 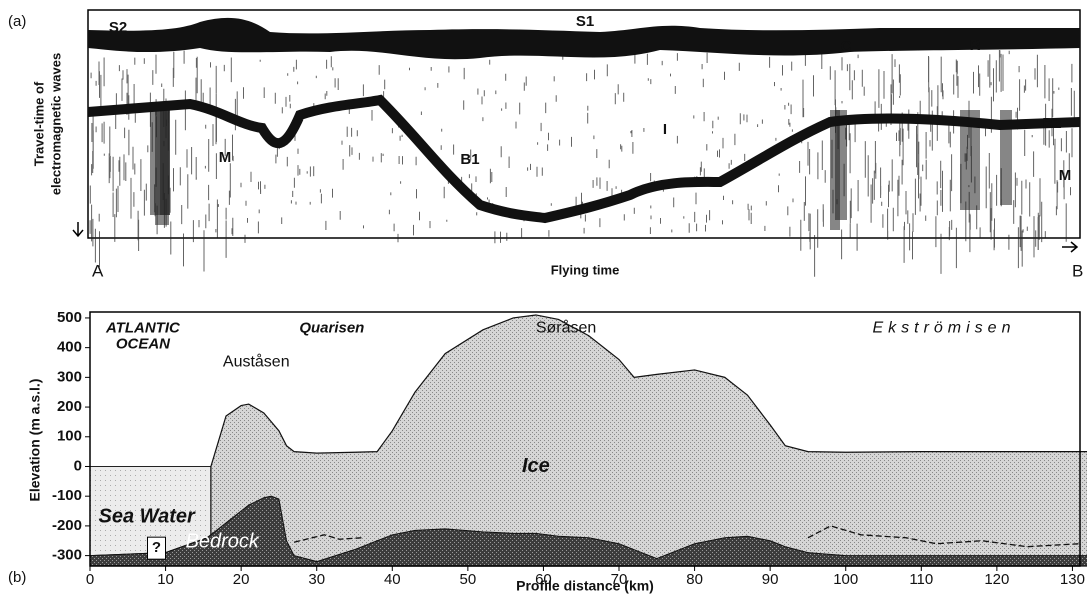 I want to click on profile-start: A, so click(x=98, y=270).